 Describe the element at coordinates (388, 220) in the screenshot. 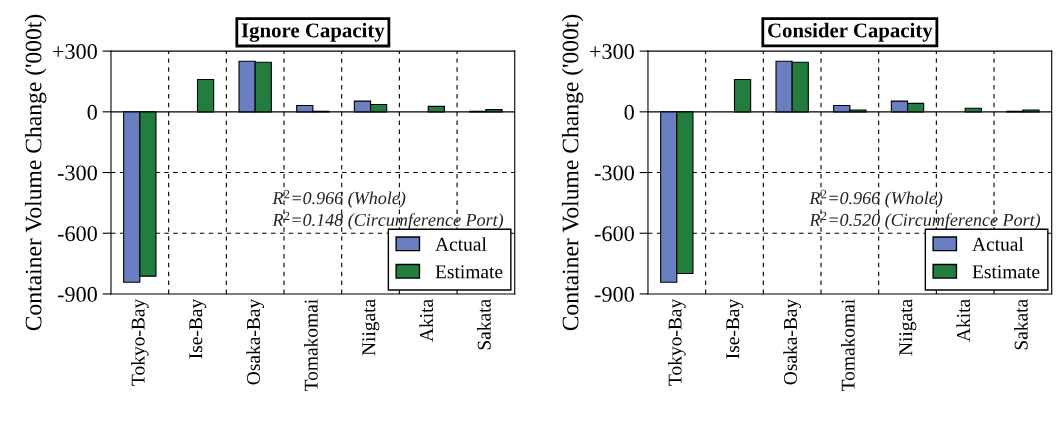

I see `annotation: R$^{2}$=0.148 (Circumference Port)` at that location.